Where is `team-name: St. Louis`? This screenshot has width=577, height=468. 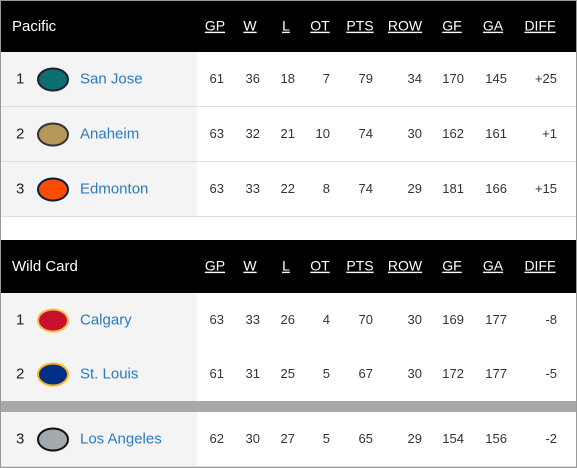 team-name: St. Louis is located at coordinates (109, 373).